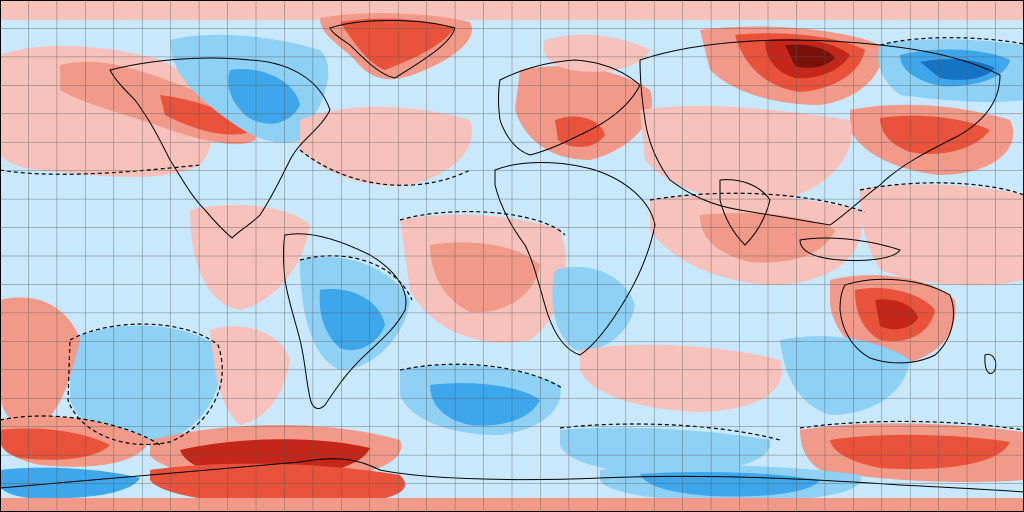  Describe the element at coordinates (40, 363) in the screenshot. I see `south-pacific-warm-ring` at that location.